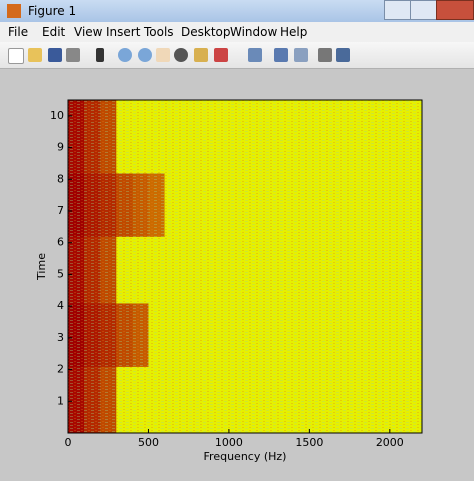 This screenshot has height=481, width=474. What do you see at coordinates (88, 32) in the screenshot?
I see `menu-item: View` at bounding box center [88, 32].